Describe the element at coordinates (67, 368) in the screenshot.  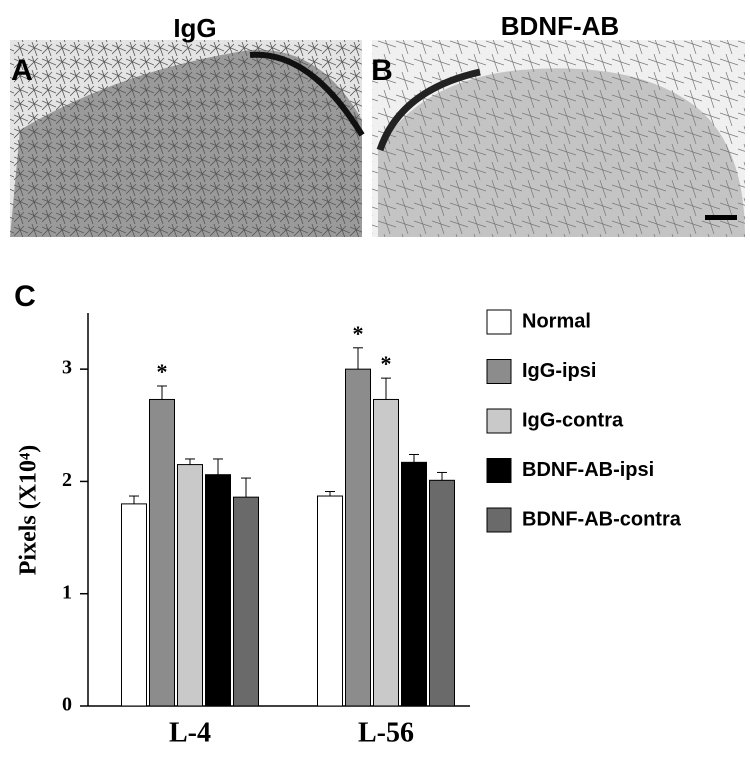
I see `y-tick-label: 3` at that location.